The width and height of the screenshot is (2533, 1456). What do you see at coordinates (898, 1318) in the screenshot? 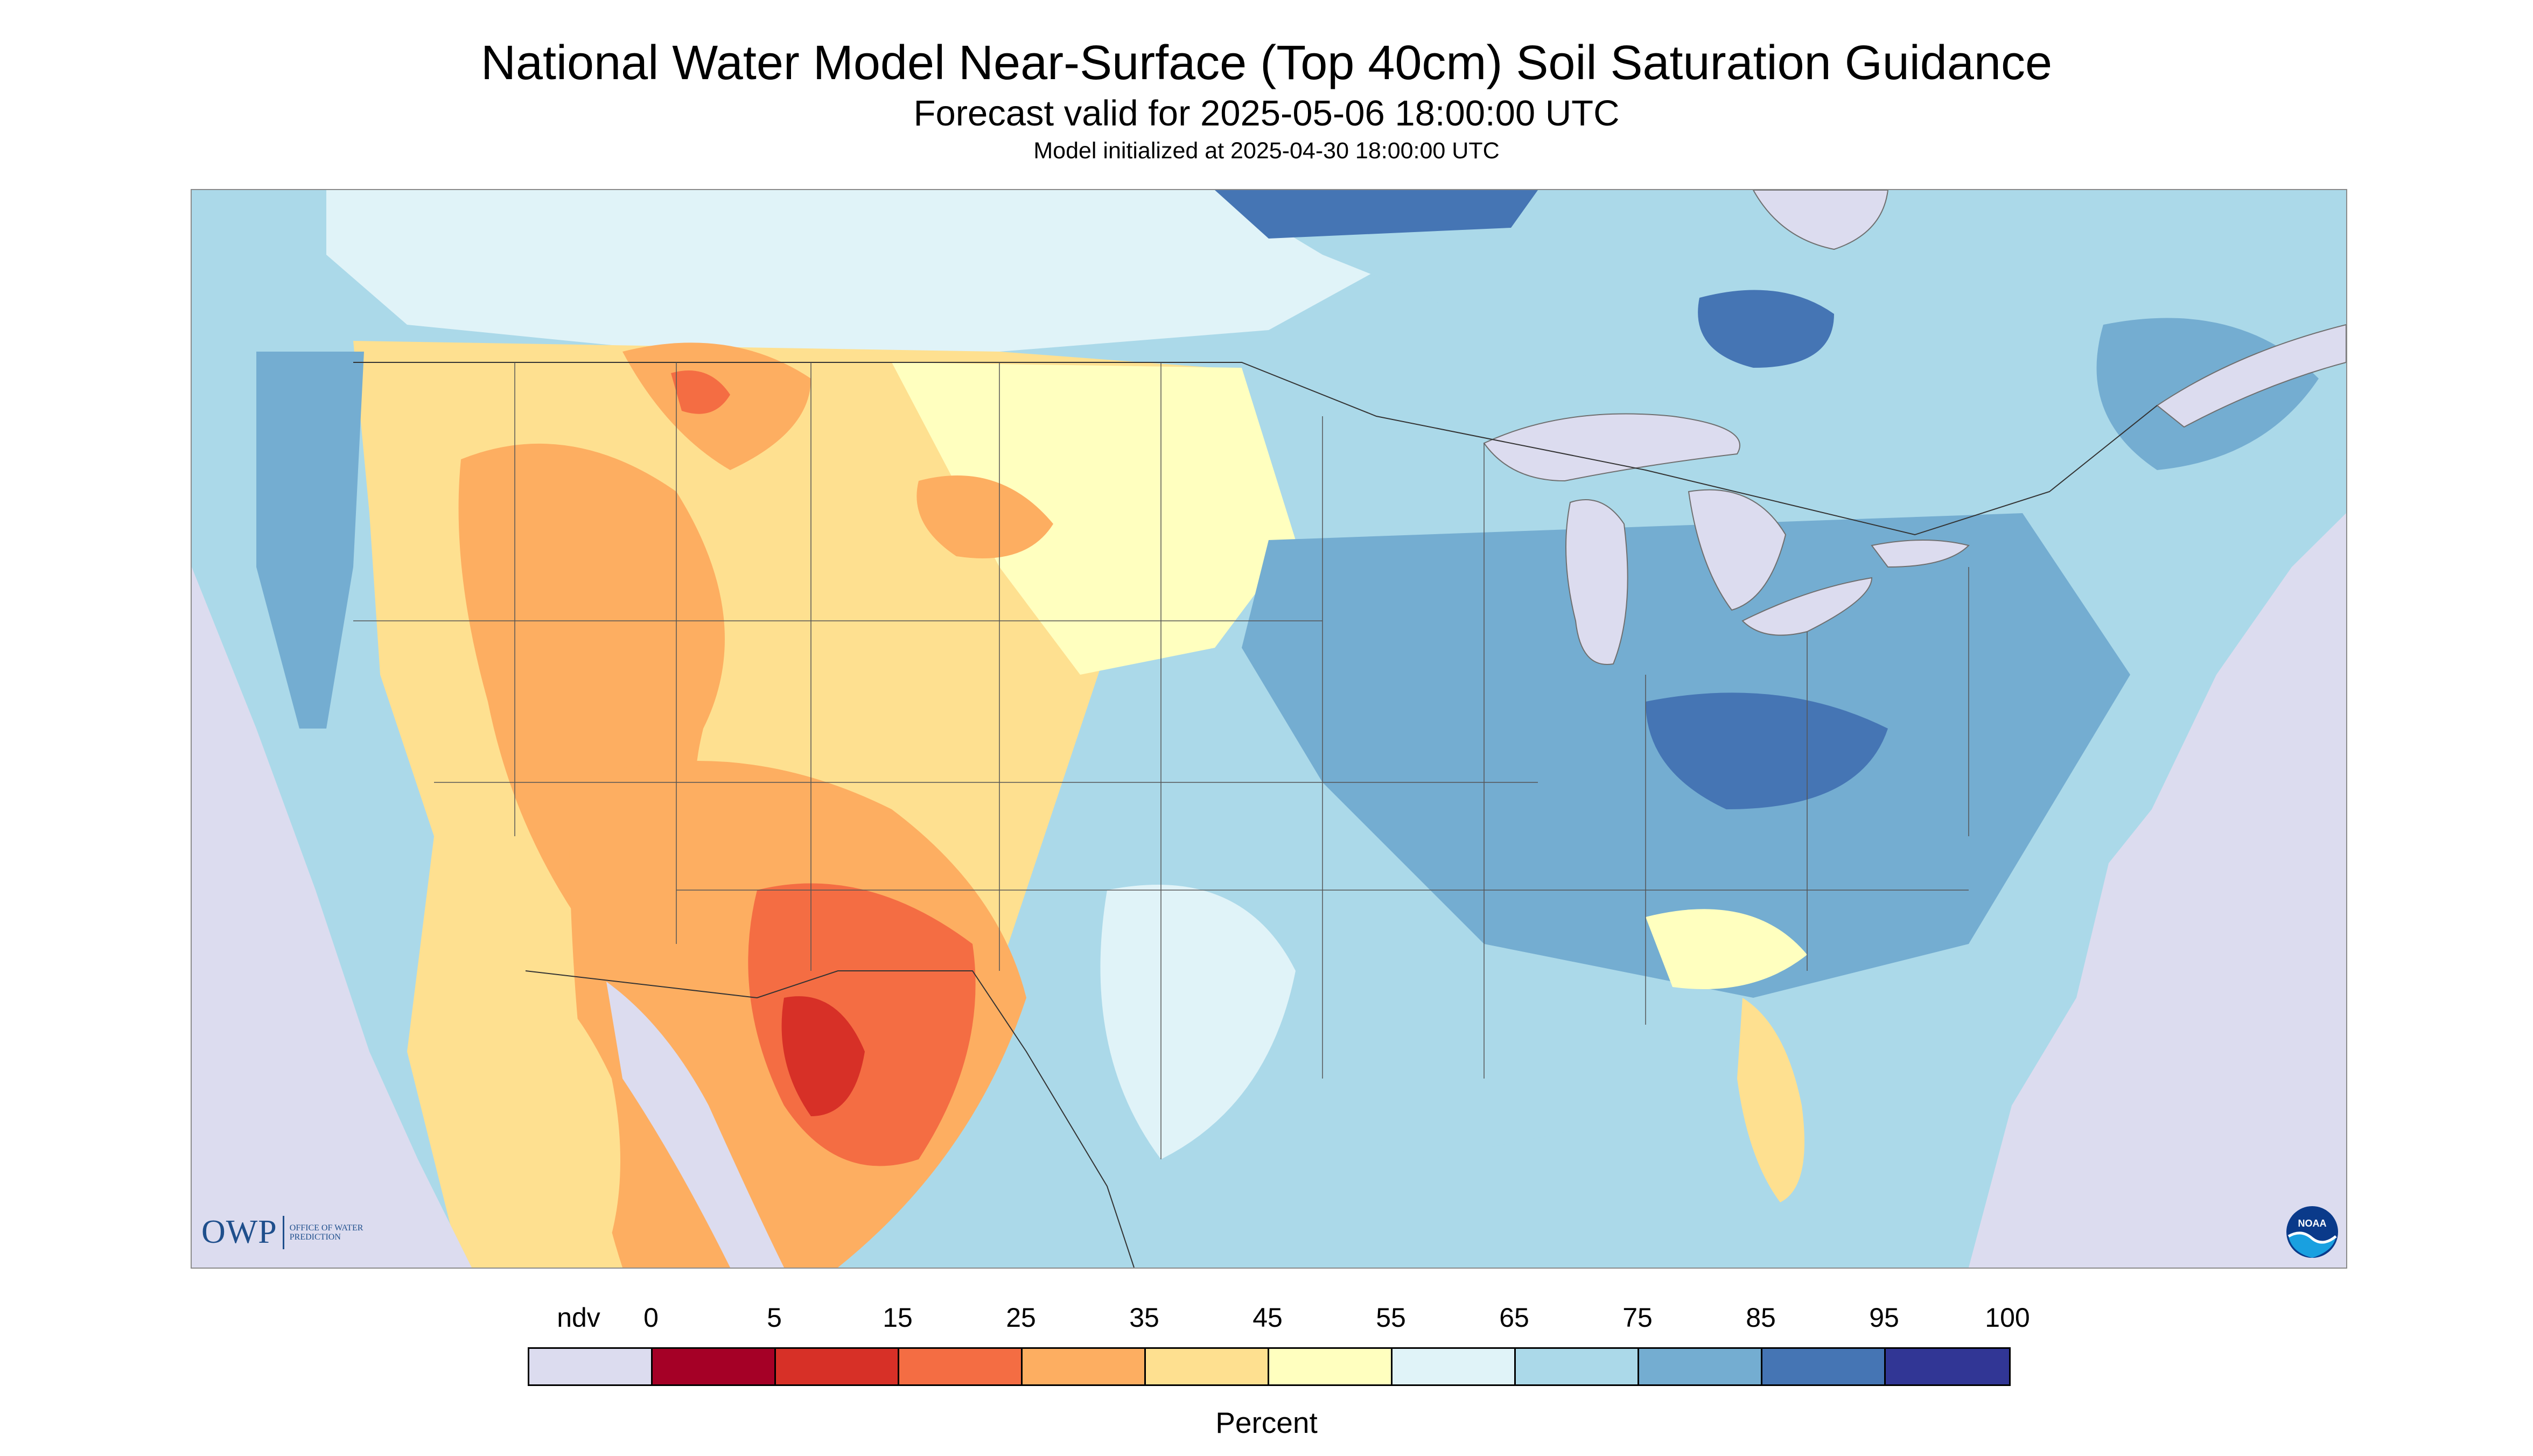
I see `legend-tick-label: 15` at bounding box center [898, 1318].